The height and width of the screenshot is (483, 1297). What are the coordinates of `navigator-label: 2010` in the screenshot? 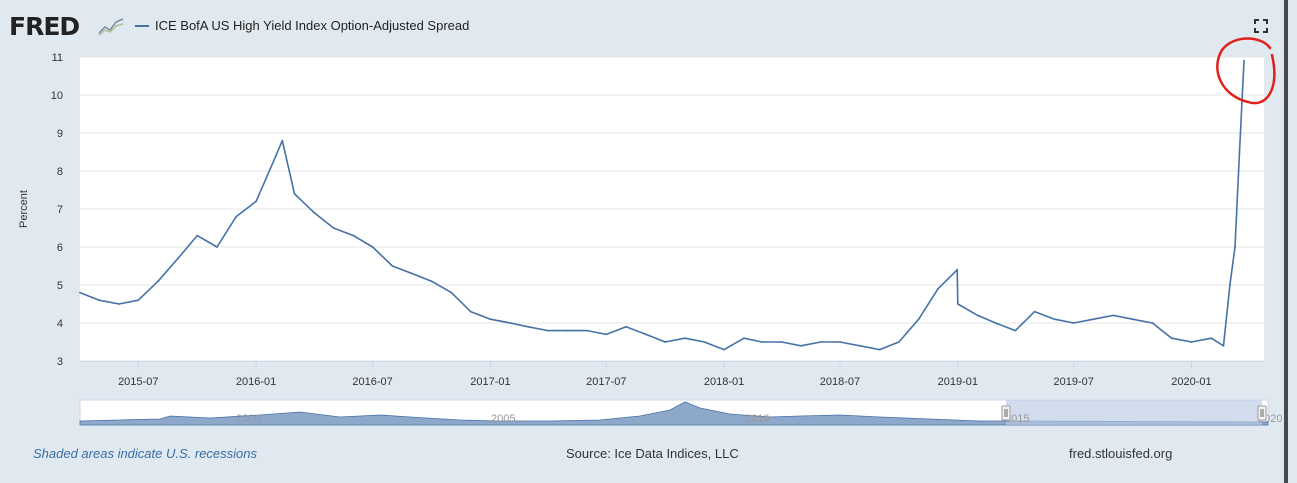 It's located at (757, 419).